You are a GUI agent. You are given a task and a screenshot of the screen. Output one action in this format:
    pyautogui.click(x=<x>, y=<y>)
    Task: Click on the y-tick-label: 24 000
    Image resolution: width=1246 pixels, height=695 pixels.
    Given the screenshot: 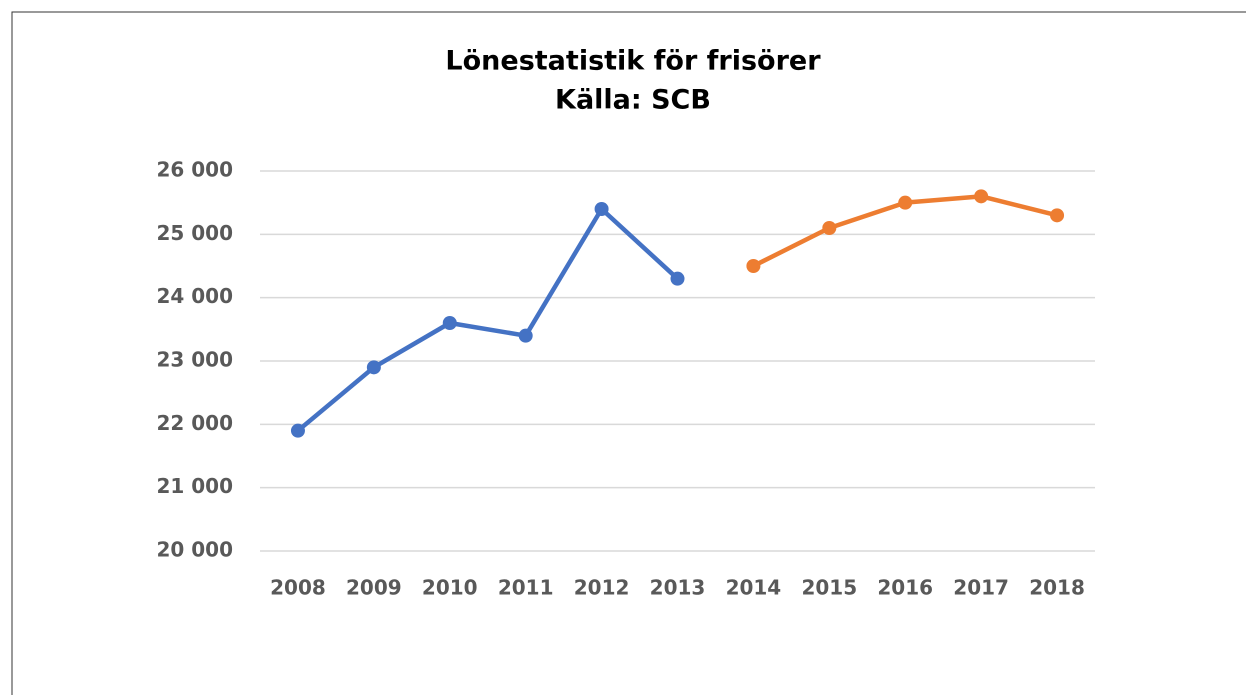 What is the action you would take?
    pyautogui.click(x=194, y=296)
    